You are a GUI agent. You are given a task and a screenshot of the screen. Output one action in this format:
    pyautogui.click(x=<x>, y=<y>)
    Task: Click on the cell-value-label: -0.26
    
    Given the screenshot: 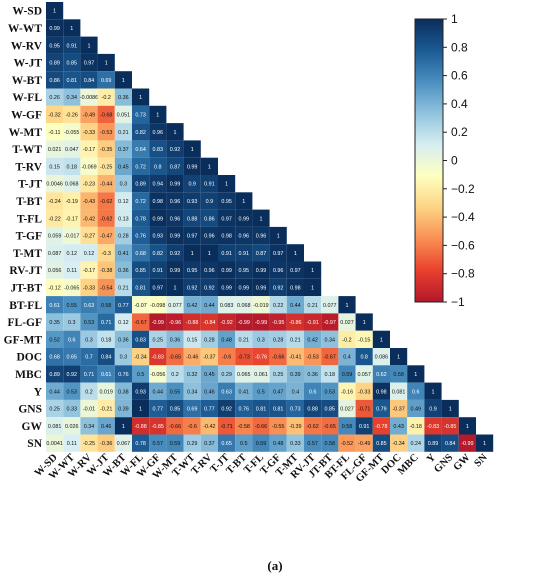 What is the action you would take?
    pyautogui.click(x=72, y=115)
    